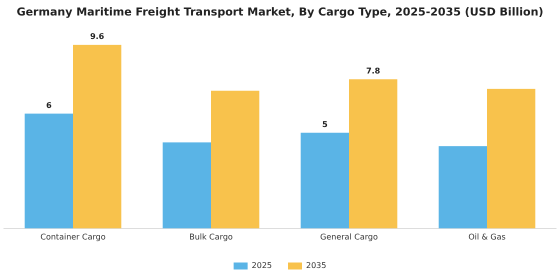 This screenshot has width=560, height=280. I want to click on x-tick-label: Bulk Cargo, so click(211, 237).